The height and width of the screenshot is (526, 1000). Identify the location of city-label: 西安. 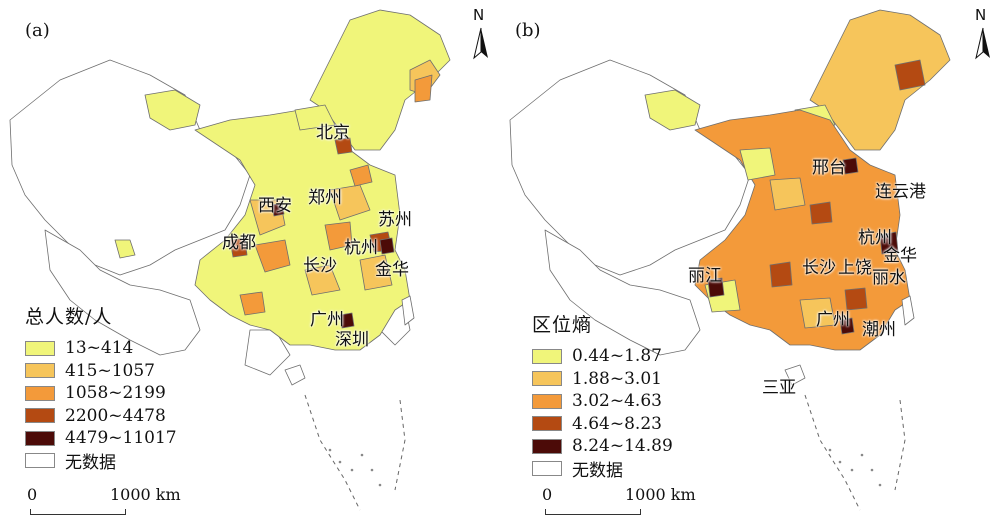
(275, 206).